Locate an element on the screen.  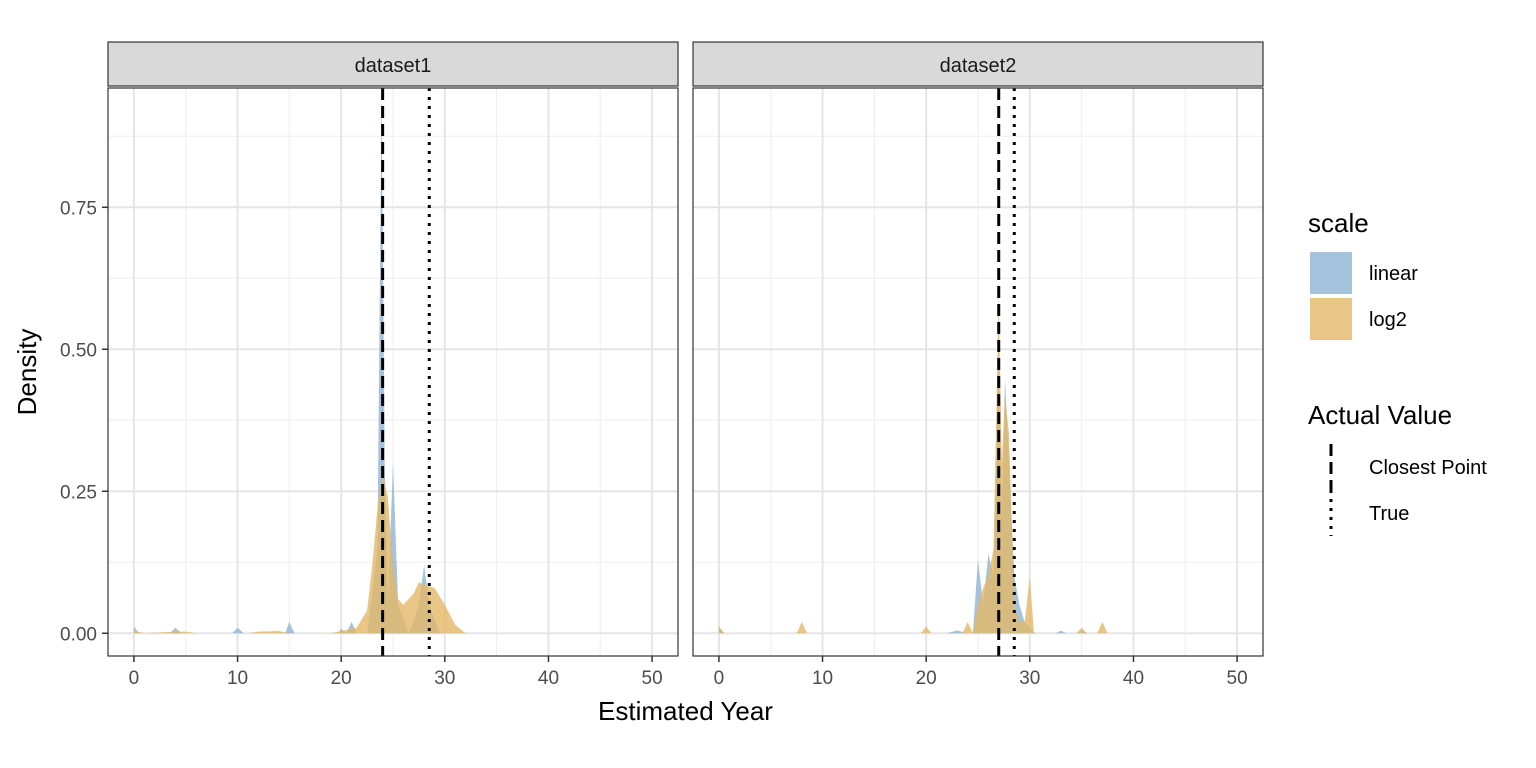
legend-title-actual-value: Actual Value is located at coordinates (1380, 415).